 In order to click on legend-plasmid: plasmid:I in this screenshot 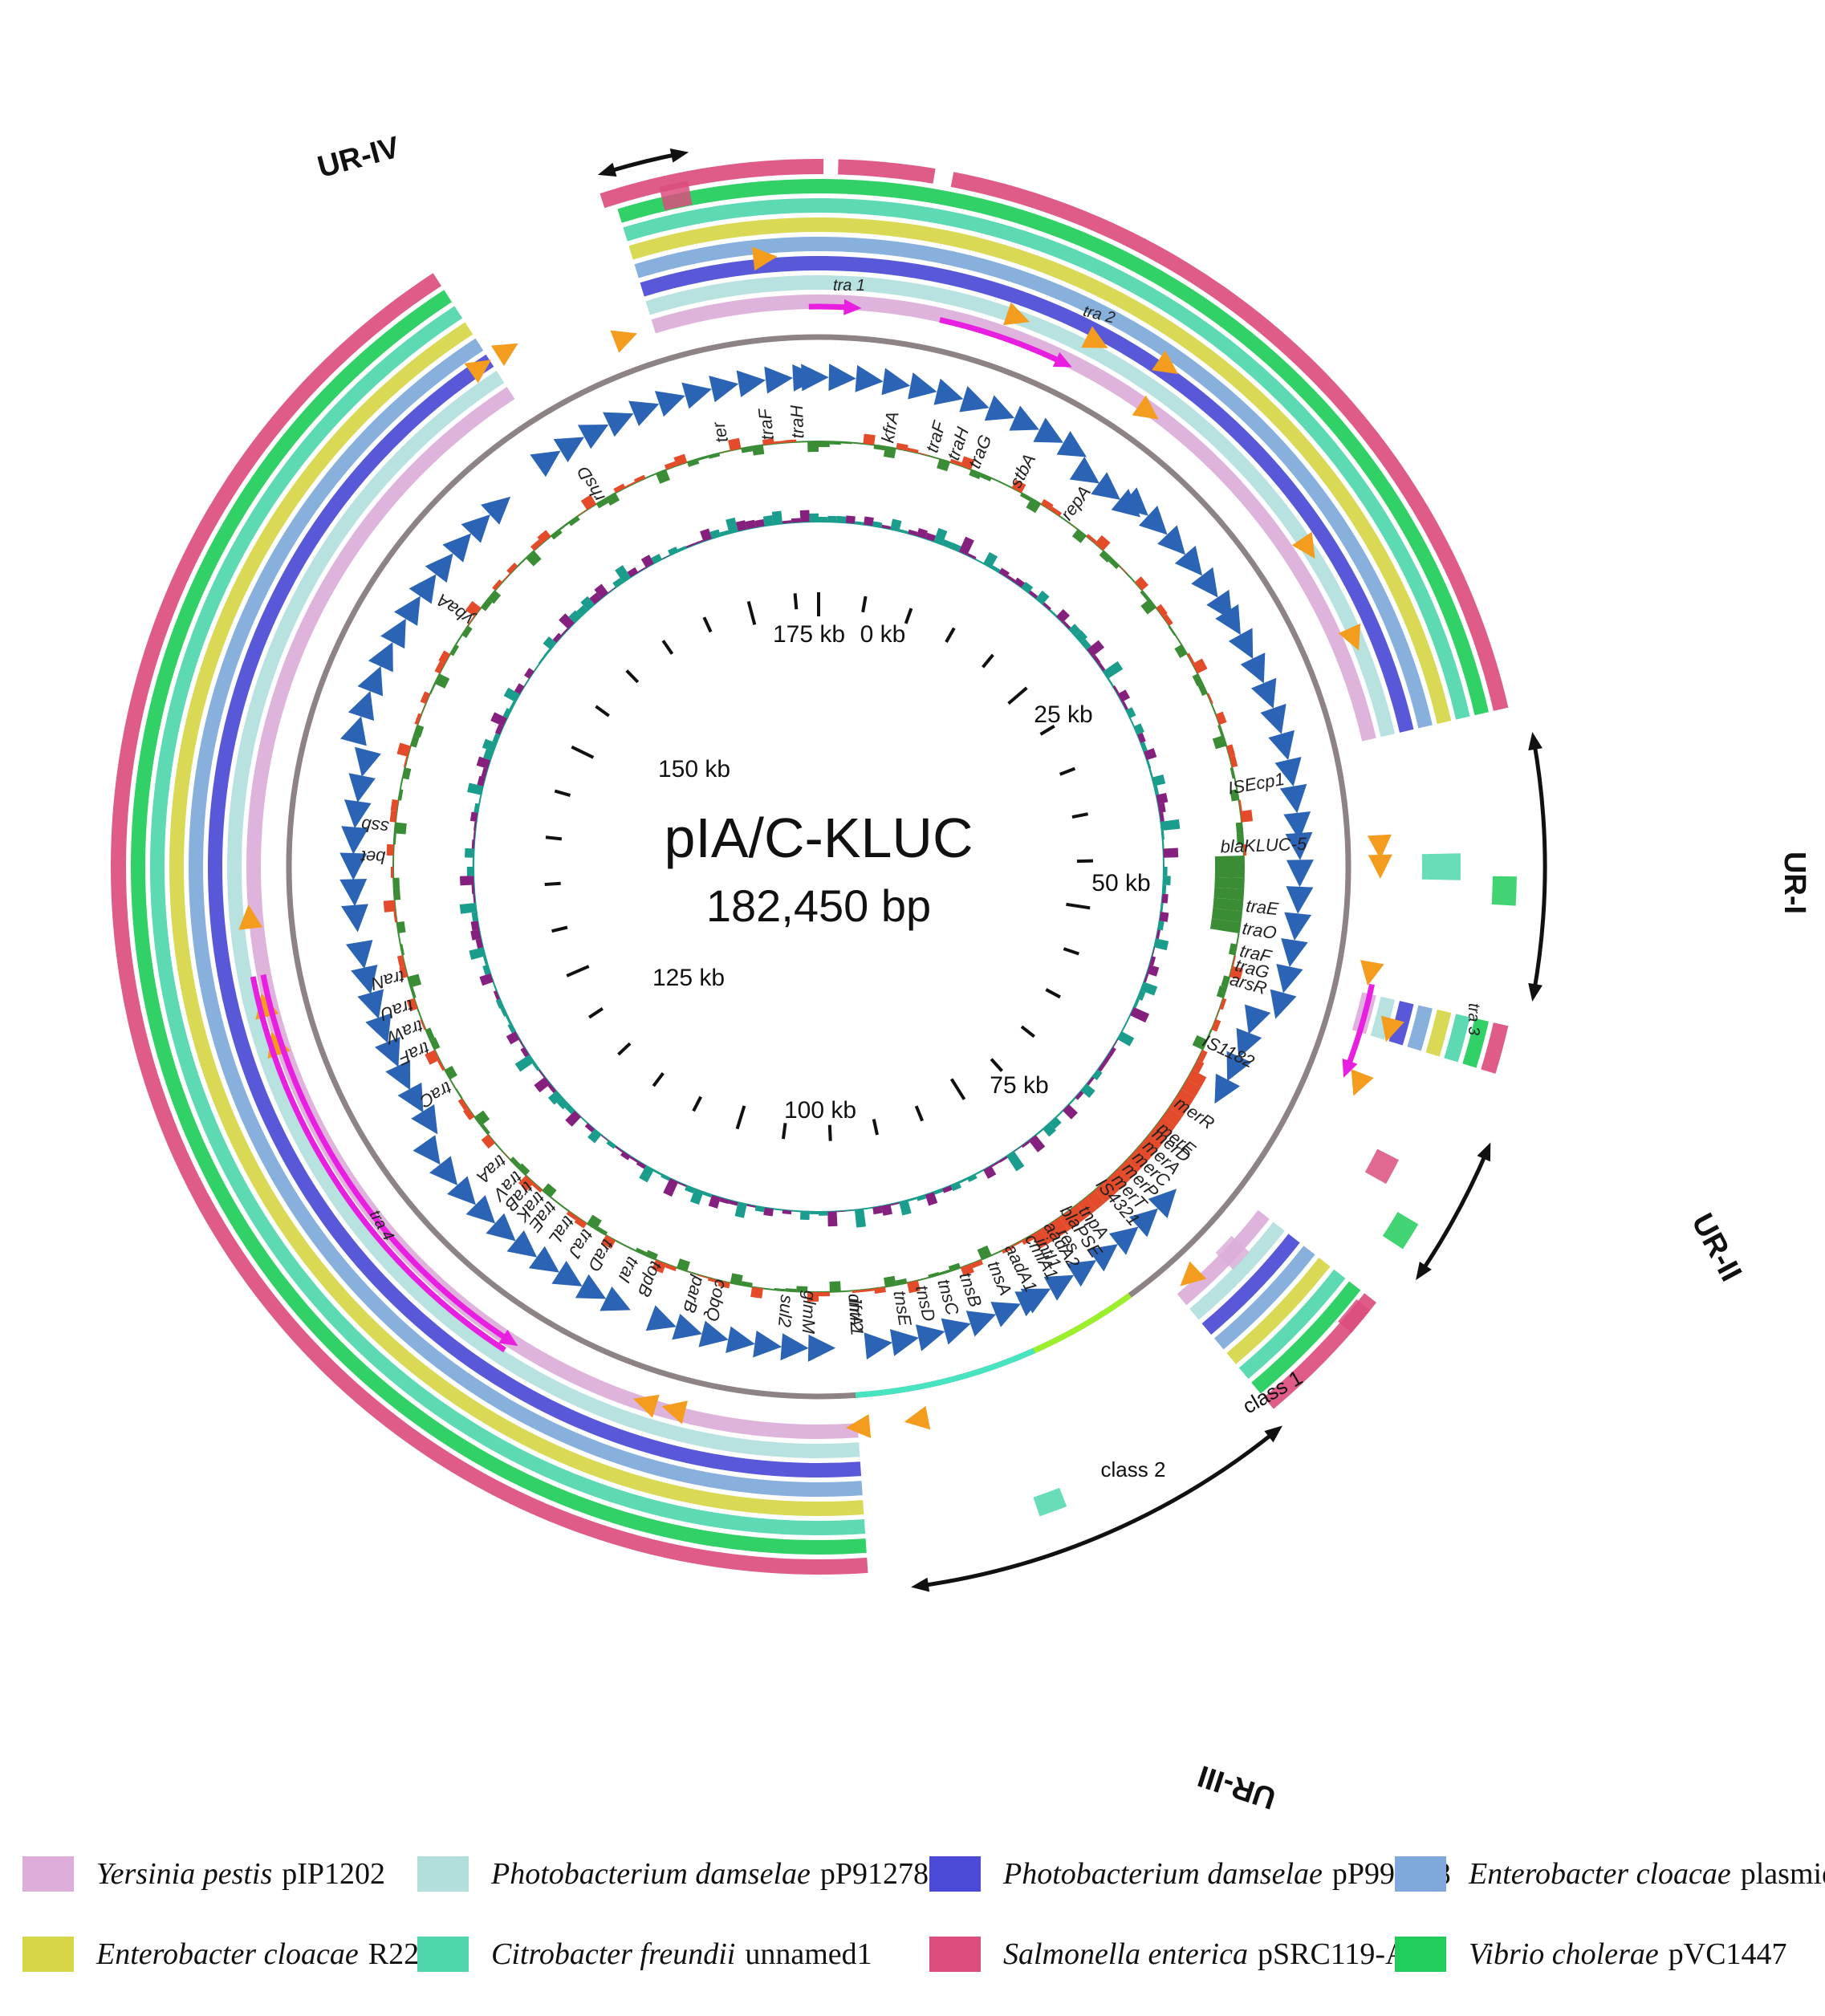, I will do `click(1783, 1874)`.